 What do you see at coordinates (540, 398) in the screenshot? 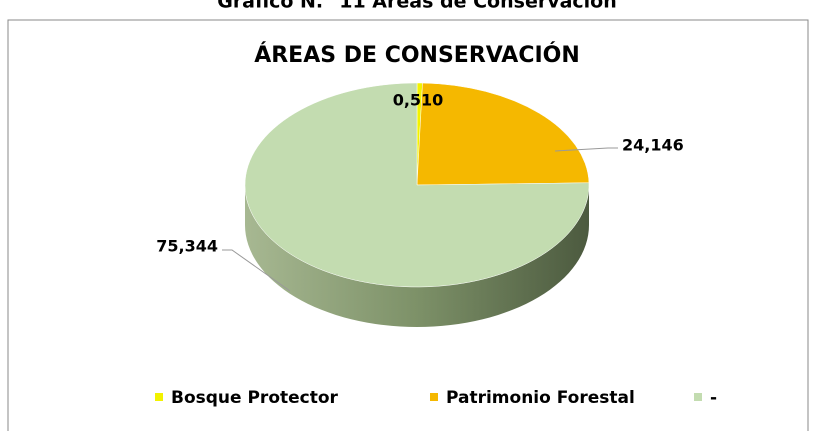
I see `legend-label: Patrimonio Forestal` at bounding box center [540, 398].